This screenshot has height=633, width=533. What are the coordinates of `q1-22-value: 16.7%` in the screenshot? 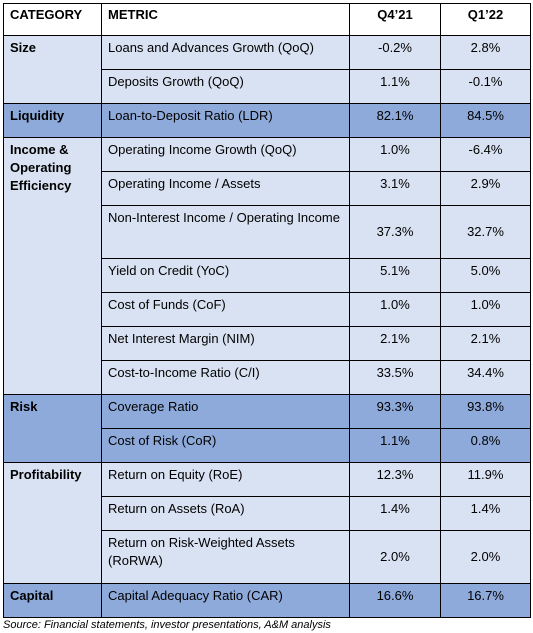 It's located at (485, 600).